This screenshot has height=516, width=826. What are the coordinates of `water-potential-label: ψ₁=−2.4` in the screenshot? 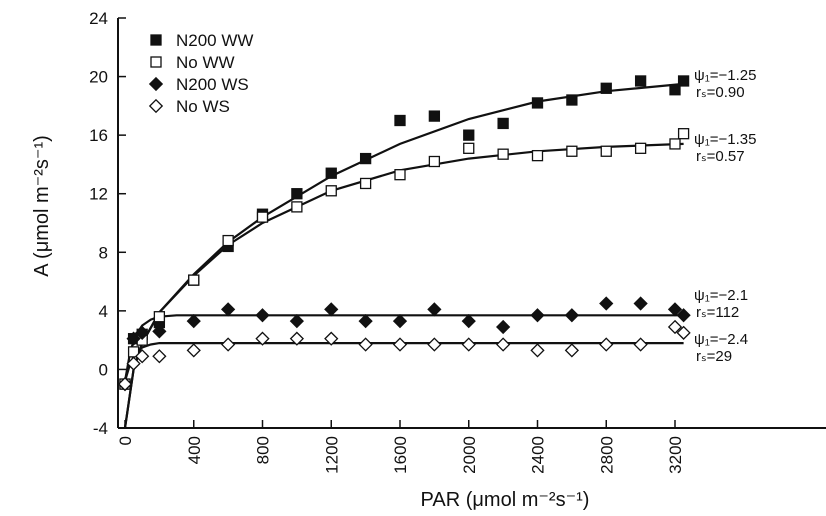 It's located at (721, 339).